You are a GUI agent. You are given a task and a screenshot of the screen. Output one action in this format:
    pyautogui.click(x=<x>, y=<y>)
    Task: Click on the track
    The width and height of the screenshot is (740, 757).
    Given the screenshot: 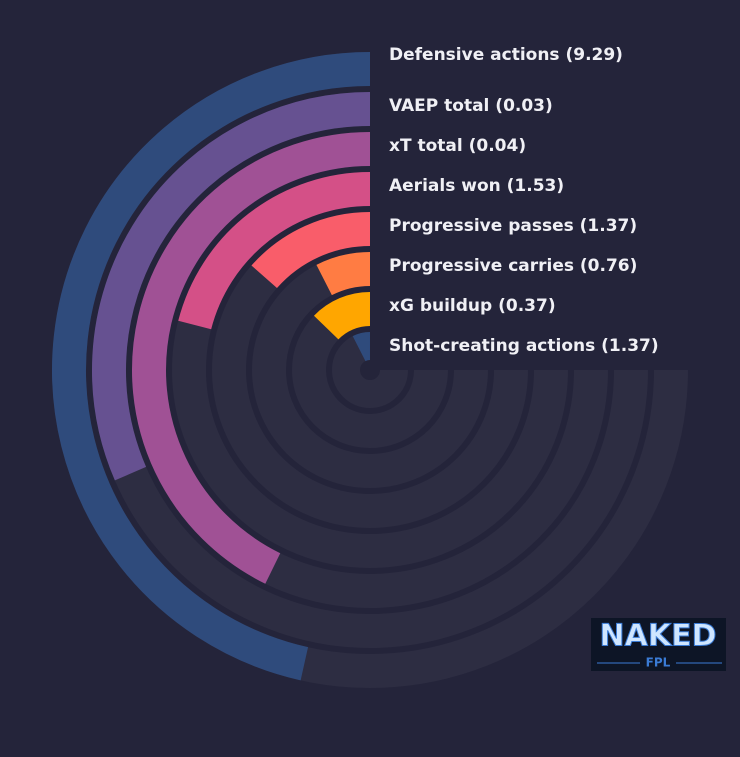 What is the action you would take?
    pyautogui.click(x=370, y=370)
    